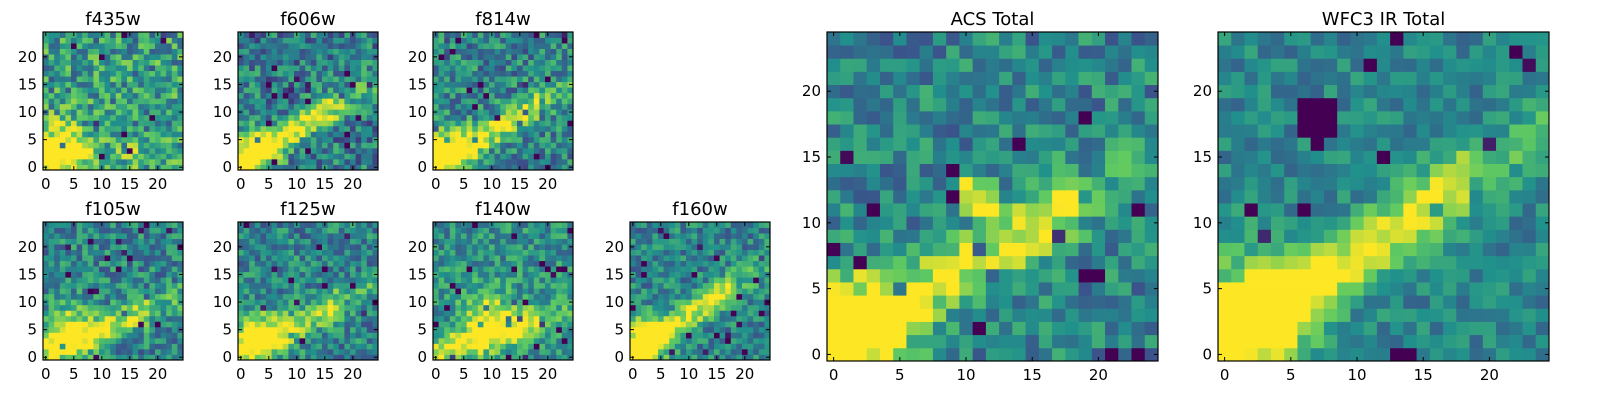 The height and width of the screenshot is (400, 1600). Describe the element at coordinates (619, 357) in the screenshot. I see `y-tick-label: 0` at that location.